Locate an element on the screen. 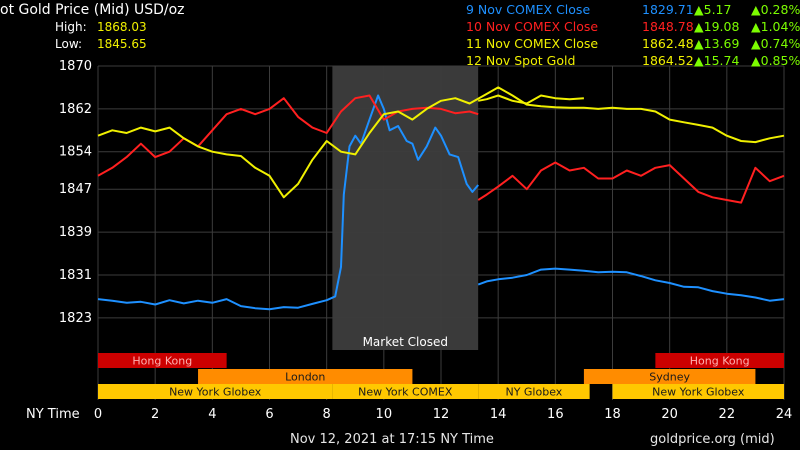 Image resolution: width=800 pixels, height=450 pixels. legend-change: ▲15.74 is located at coordinates (717, 60).